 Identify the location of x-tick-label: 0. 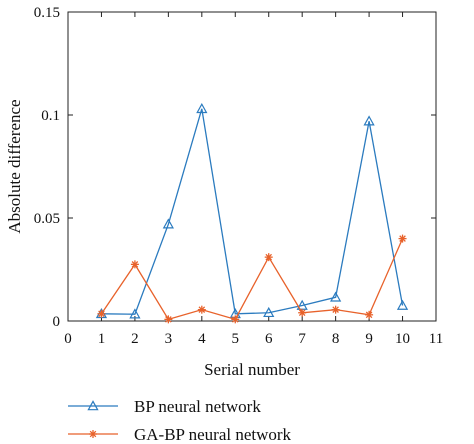
(68, 339).